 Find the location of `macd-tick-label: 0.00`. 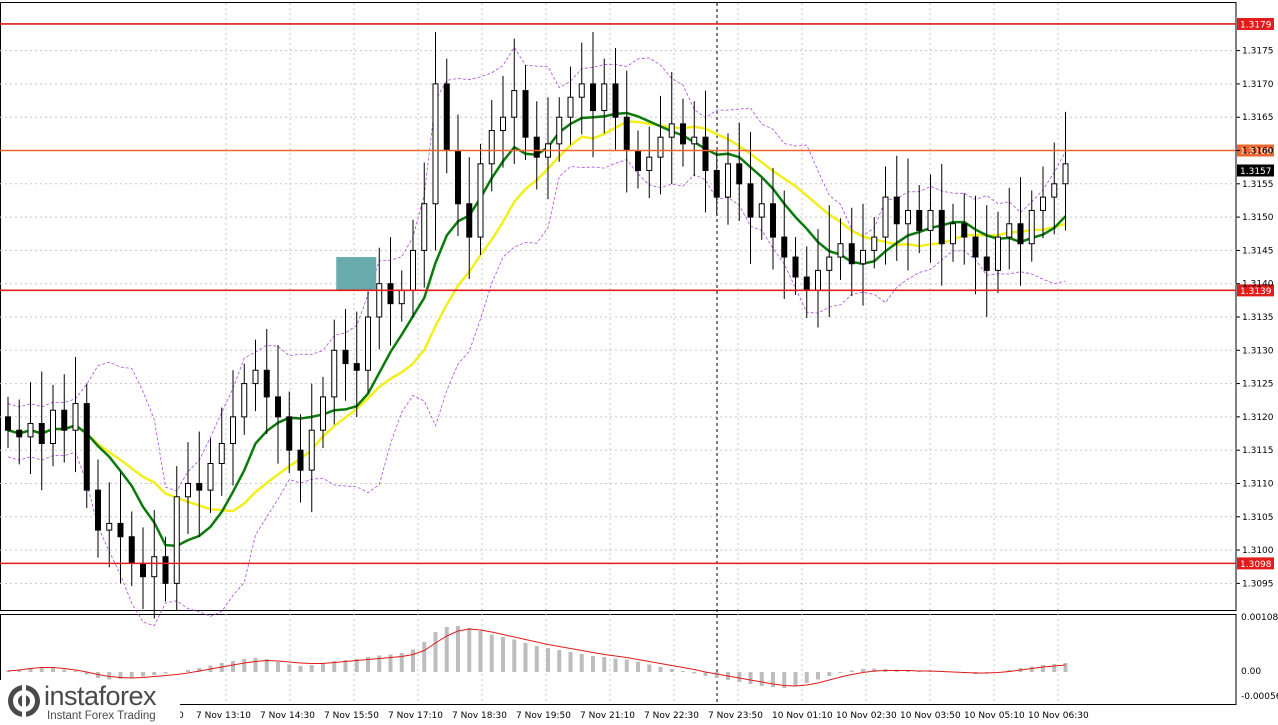

macd-tick-label: 0.00 is located at coordinates (1251, 672).